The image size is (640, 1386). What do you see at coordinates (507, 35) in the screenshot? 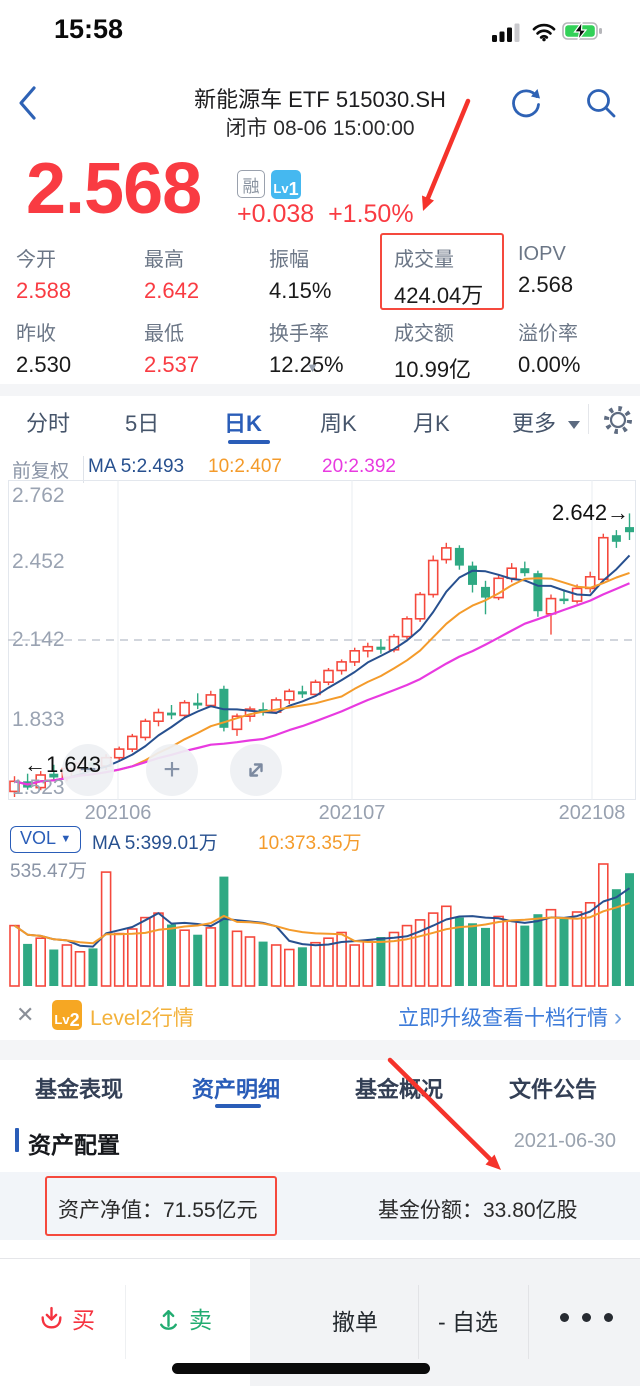
I see `signal-strength-icon` at bounding box center [507, 35].